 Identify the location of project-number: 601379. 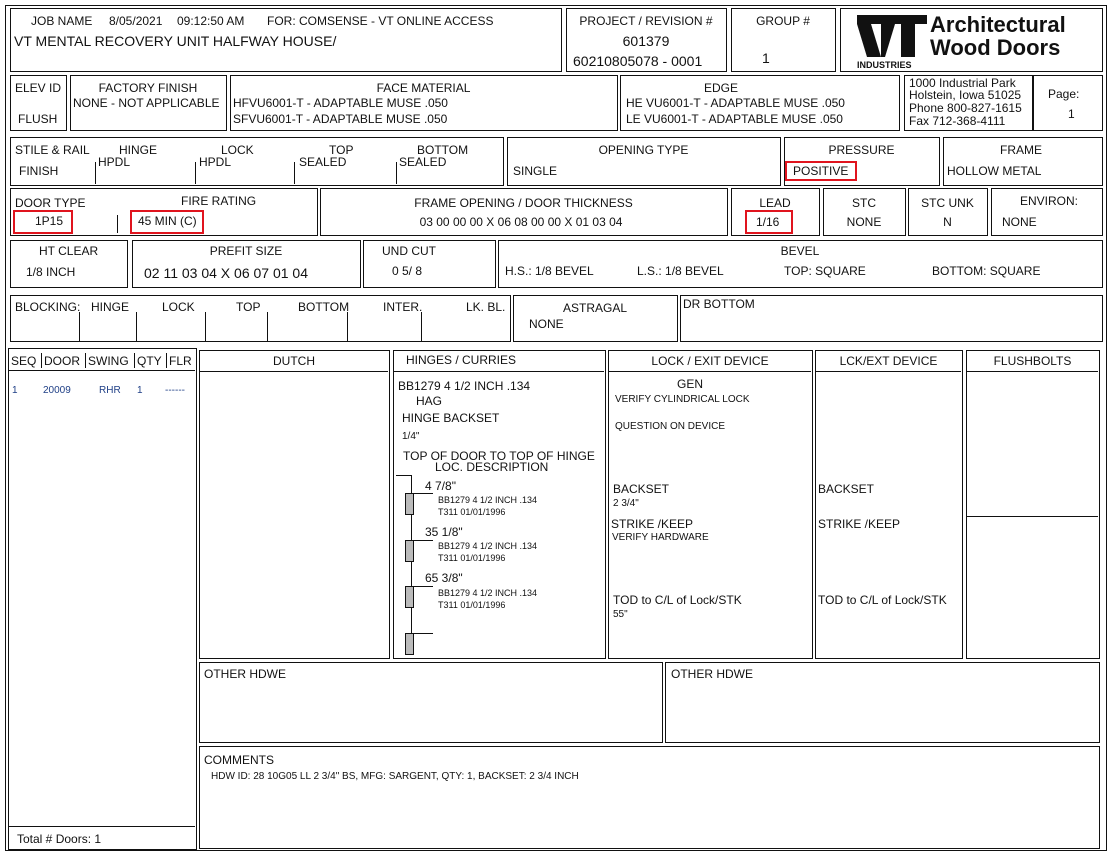
(646, 41).